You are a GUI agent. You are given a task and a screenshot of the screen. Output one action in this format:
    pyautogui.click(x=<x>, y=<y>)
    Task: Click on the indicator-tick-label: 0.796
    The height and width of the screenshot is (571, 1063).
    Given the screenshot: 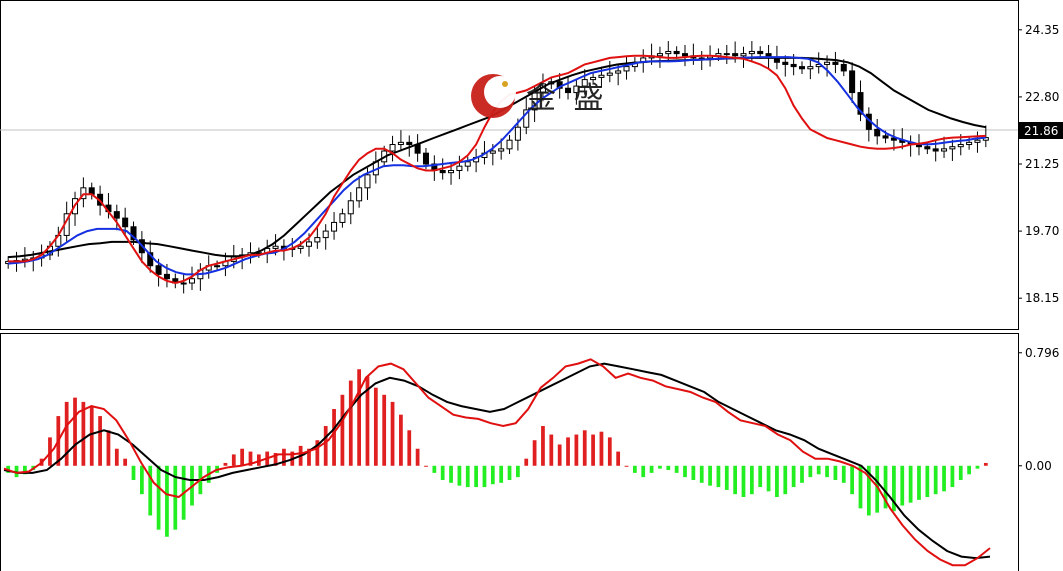 What is the action you would take?
    pyautogui.click(x=1042, y=353)
    